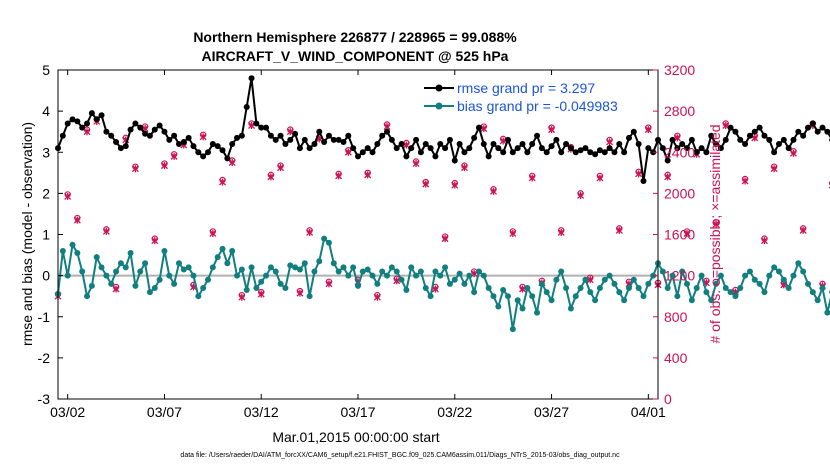 The width and height of the screenshot is (830, 470). Describe the element at coordinates (46, 111) in the screenshot. I see `y-left-tick-label: 4` at that location.